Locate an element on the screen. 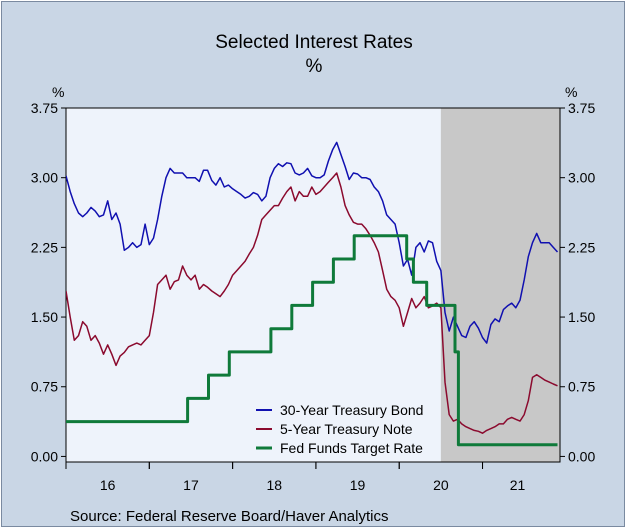  y-tick-label-left: 0.00 is located at coordinates (44, 456).